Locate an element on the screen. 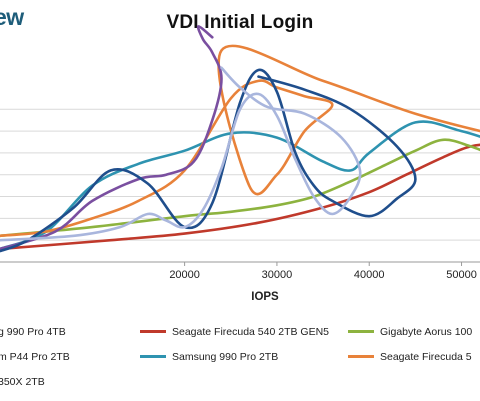 This screenshot has height=401, width=480. legend-item: Seagate Firecuda 540 2TB GEN5 is located at coordinates (234, 332).